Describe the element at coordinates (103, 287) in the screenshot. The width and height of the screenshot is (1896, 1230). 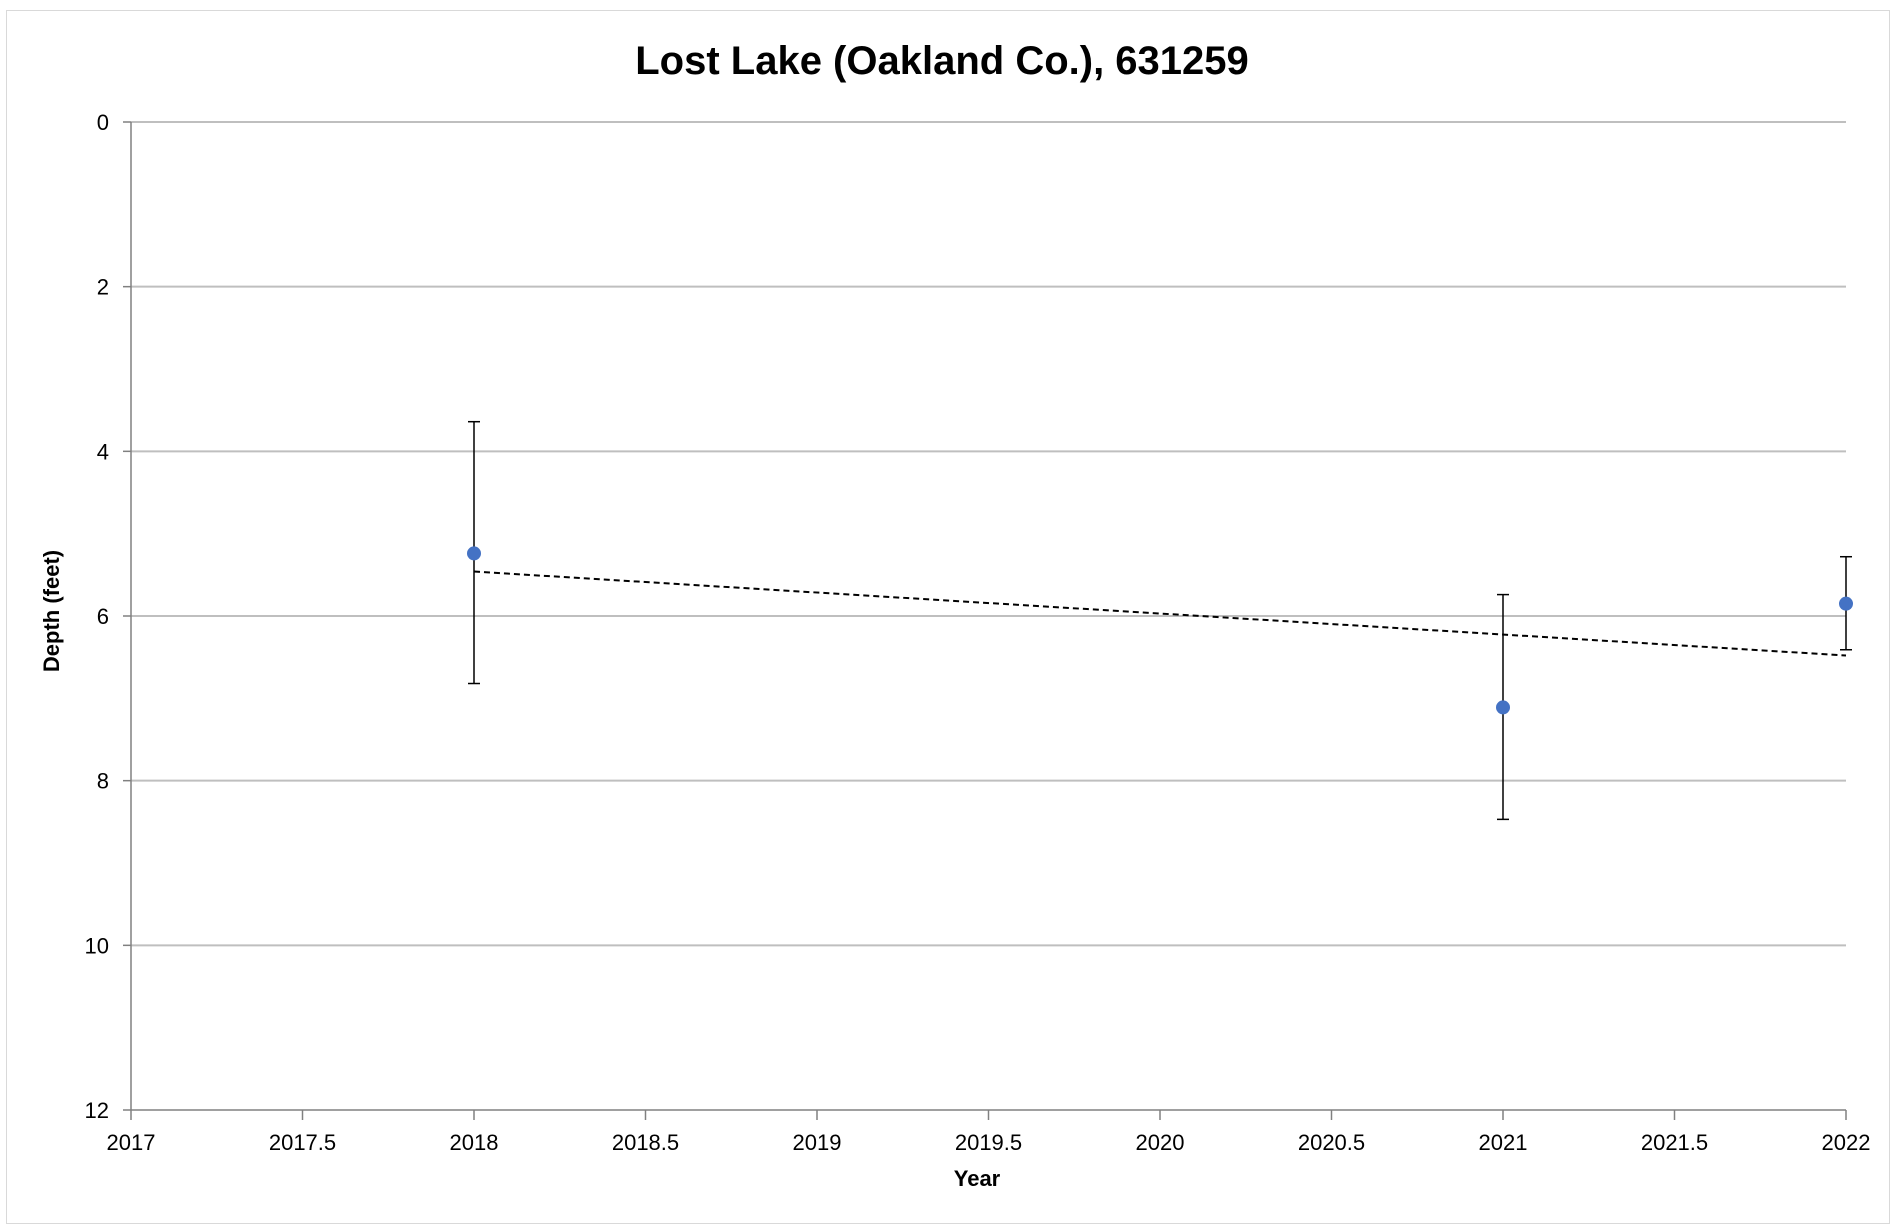
I see `y-tick-label: 2` at that location.